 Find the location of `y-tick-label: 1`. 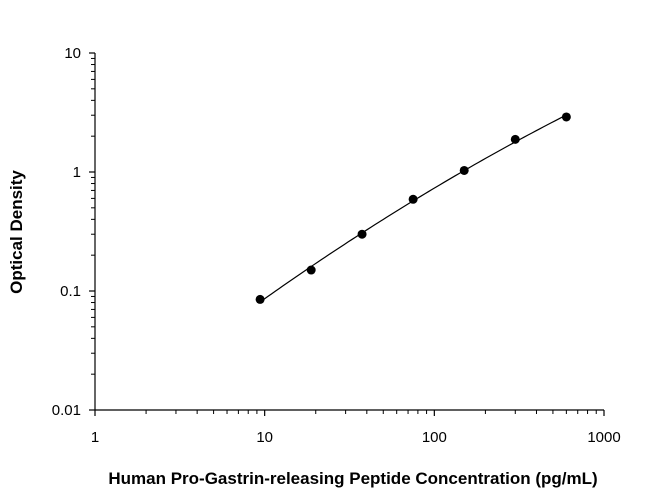

y-tick-label: 1 is located at coordinates (77, 172).